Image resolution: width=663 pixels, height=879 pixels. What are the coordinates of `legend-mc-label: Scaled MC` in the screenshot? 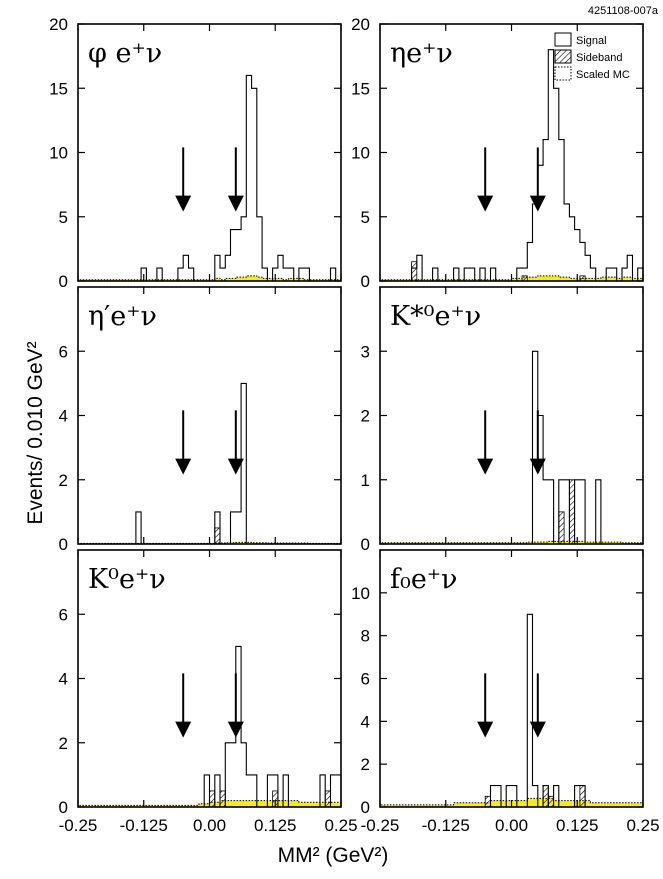 It's located at (603, 75).